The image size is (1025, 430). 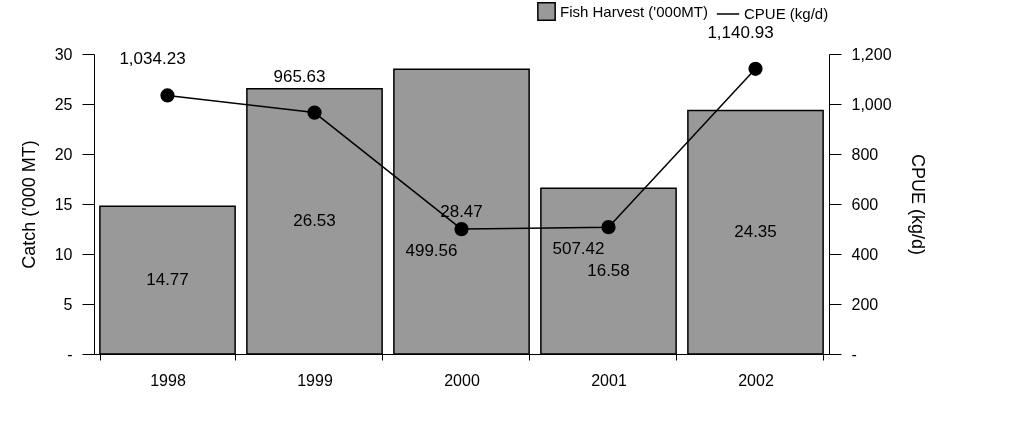 What do you see at coordinates (740, 32) in the screenshot?
I see `data-label: 1,140.93` at bounding box center [740, 32].